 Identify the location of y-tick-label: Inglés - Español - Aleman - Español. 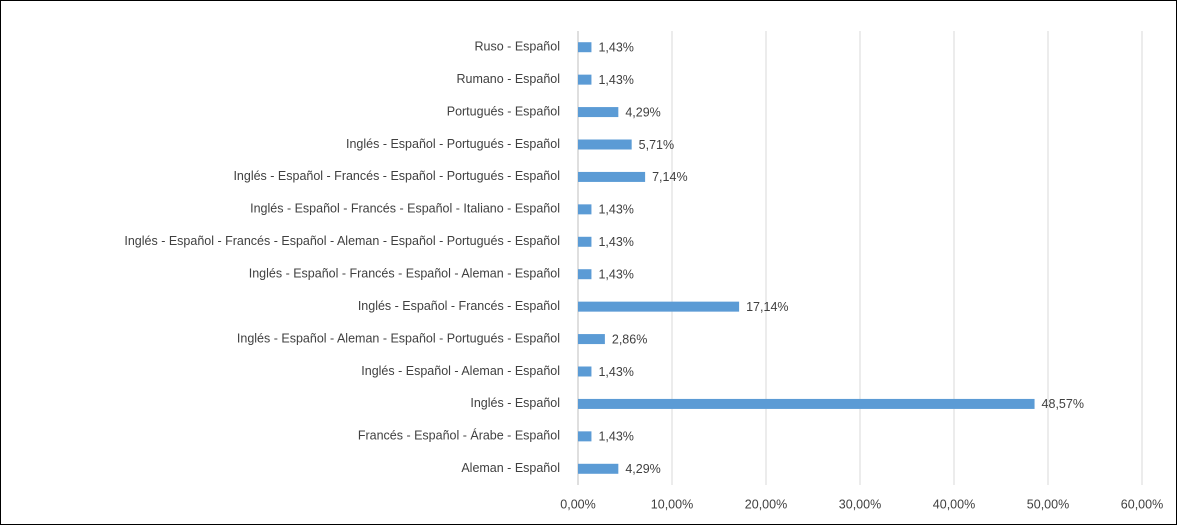
(460, 371).